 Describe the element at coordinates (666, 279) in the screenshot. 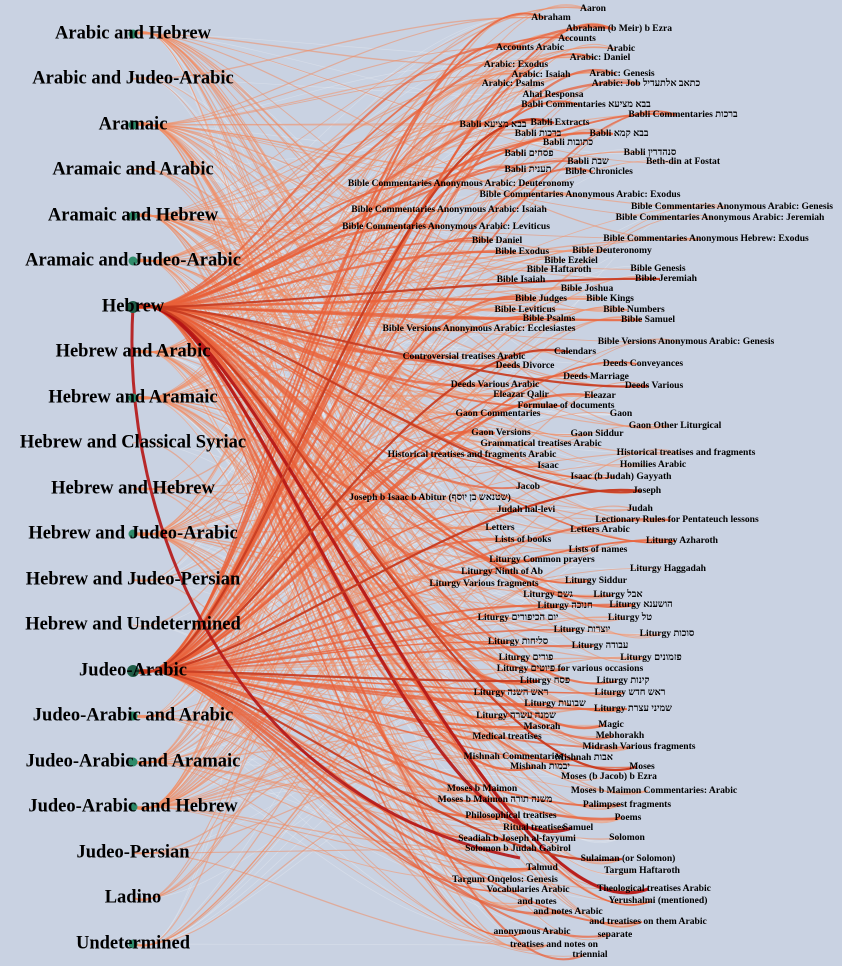

I see `subject-label: Bible Jeremiah` at that location.